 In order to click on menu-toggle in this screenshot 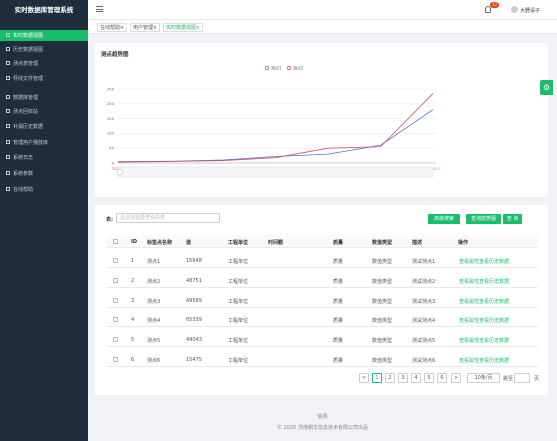, I will do `click(99, 9)`.